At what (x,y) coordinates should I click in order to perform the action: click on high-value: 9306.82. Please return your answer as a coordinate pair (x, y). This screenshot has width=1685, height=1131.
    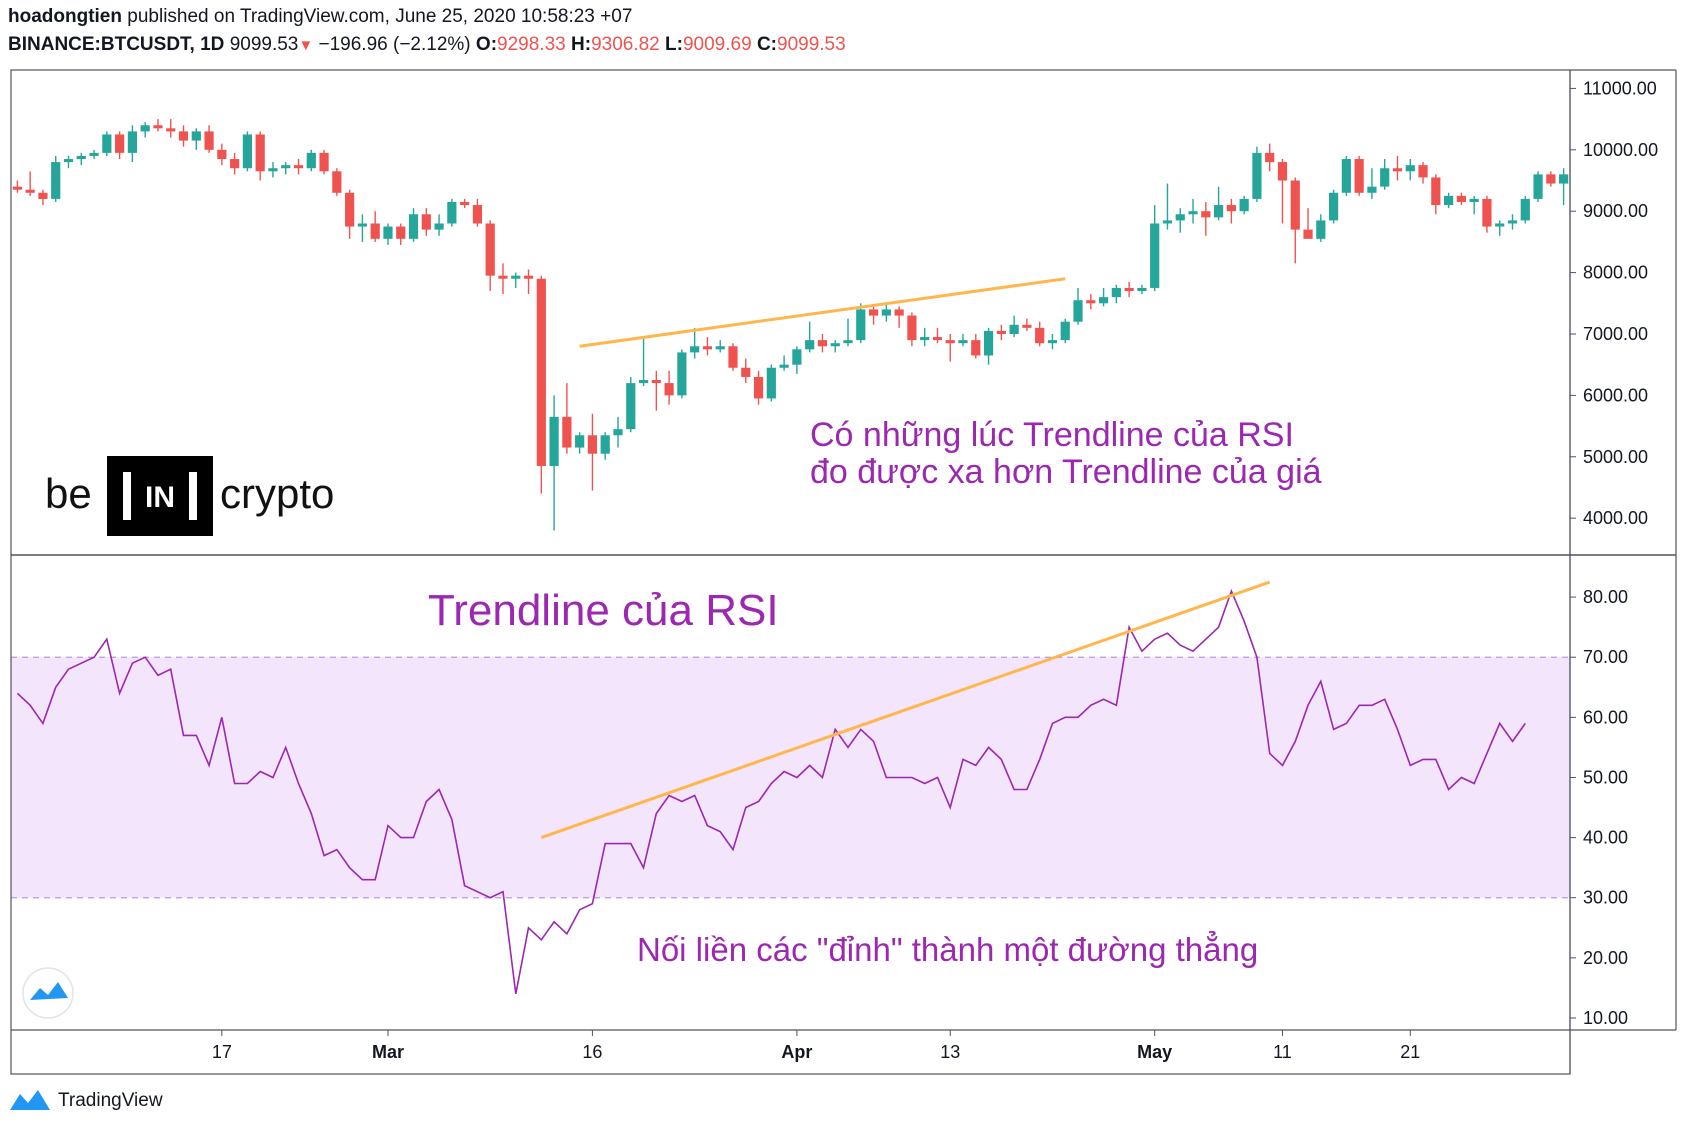
    Looking at the image, I should click on (625, 44).